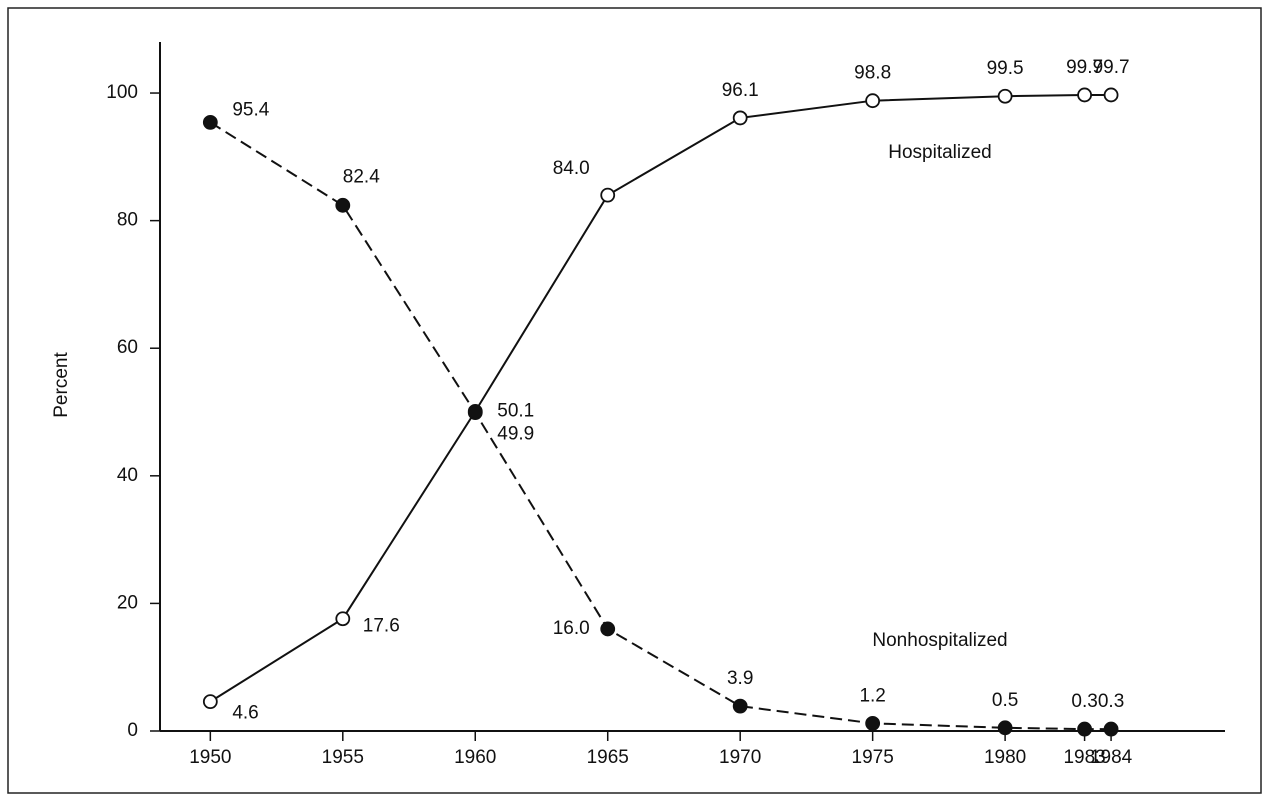 The image size is (1269, 803). What do you see at coordinates (1005, 700) in the screenshot?
I see `data-label: 0.5` at bounding box center [1005, 700].